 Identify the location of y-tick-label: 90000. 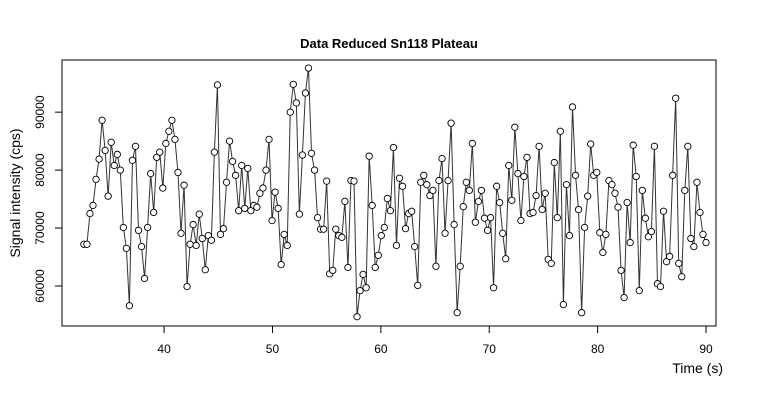
(40, 112).